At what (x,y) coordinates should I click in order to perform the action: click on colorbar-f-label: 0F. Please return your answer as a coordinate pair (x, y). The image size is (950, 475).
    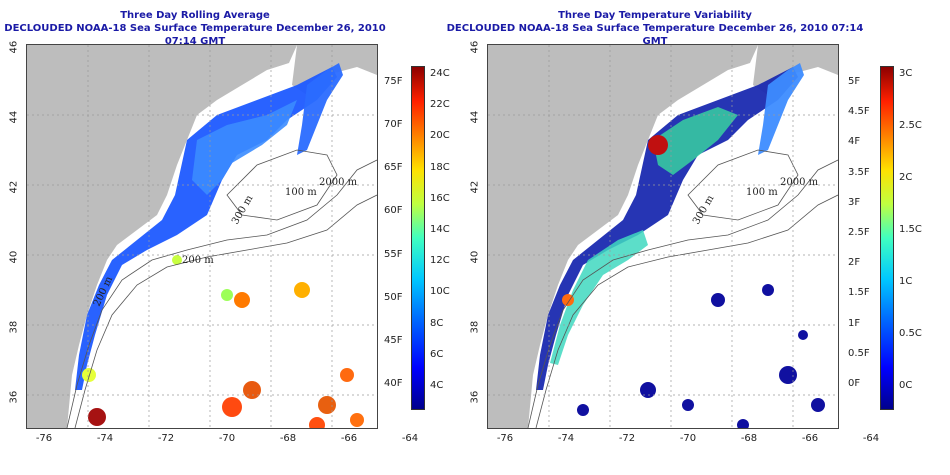
    Looking at the image, I should click on (854, 383).